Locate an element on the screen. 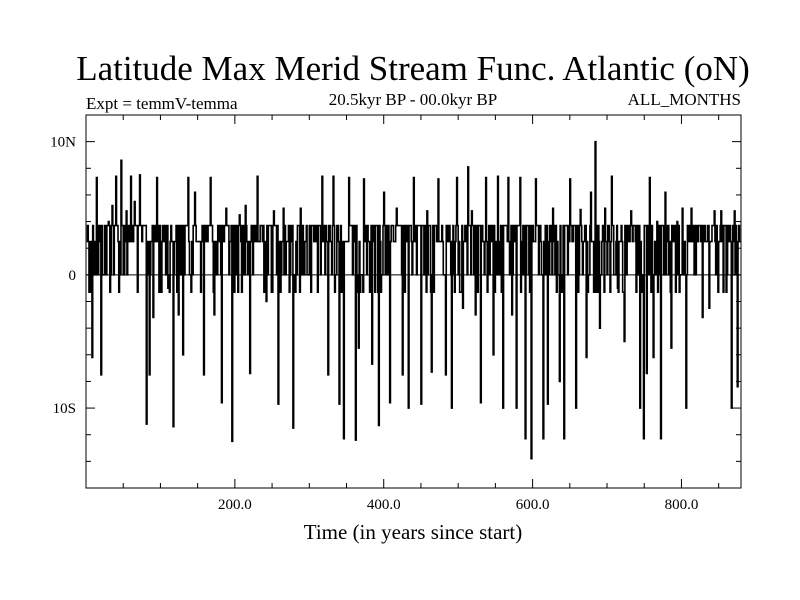 Image resolution: width=800 pixels, height=600 pixels. x-tick-label: 200.0 is located at coordinates (235, 505).